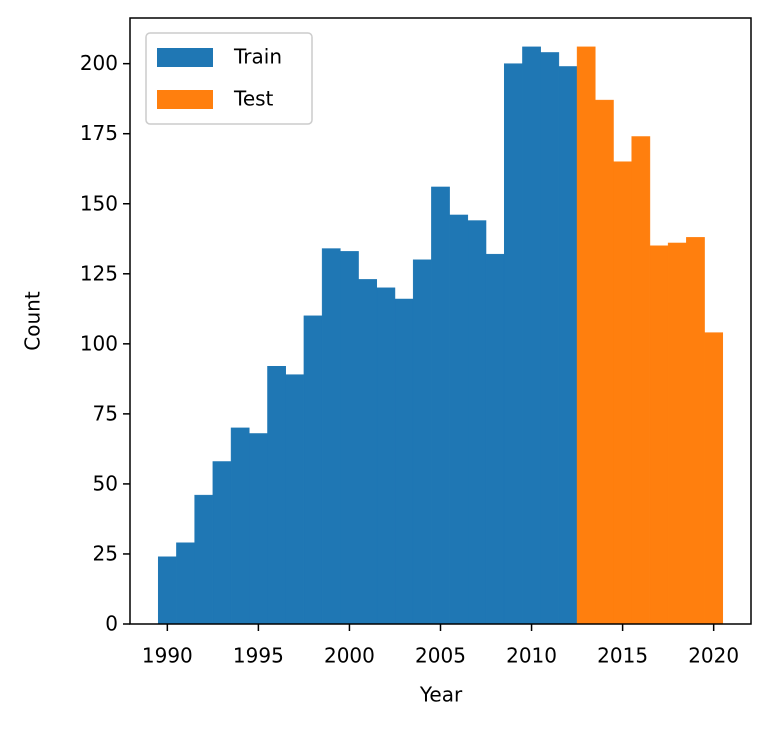  Describe the element at coordinates (99, 133) in the screenshot. I see `y-tick-label: 175` at that location.